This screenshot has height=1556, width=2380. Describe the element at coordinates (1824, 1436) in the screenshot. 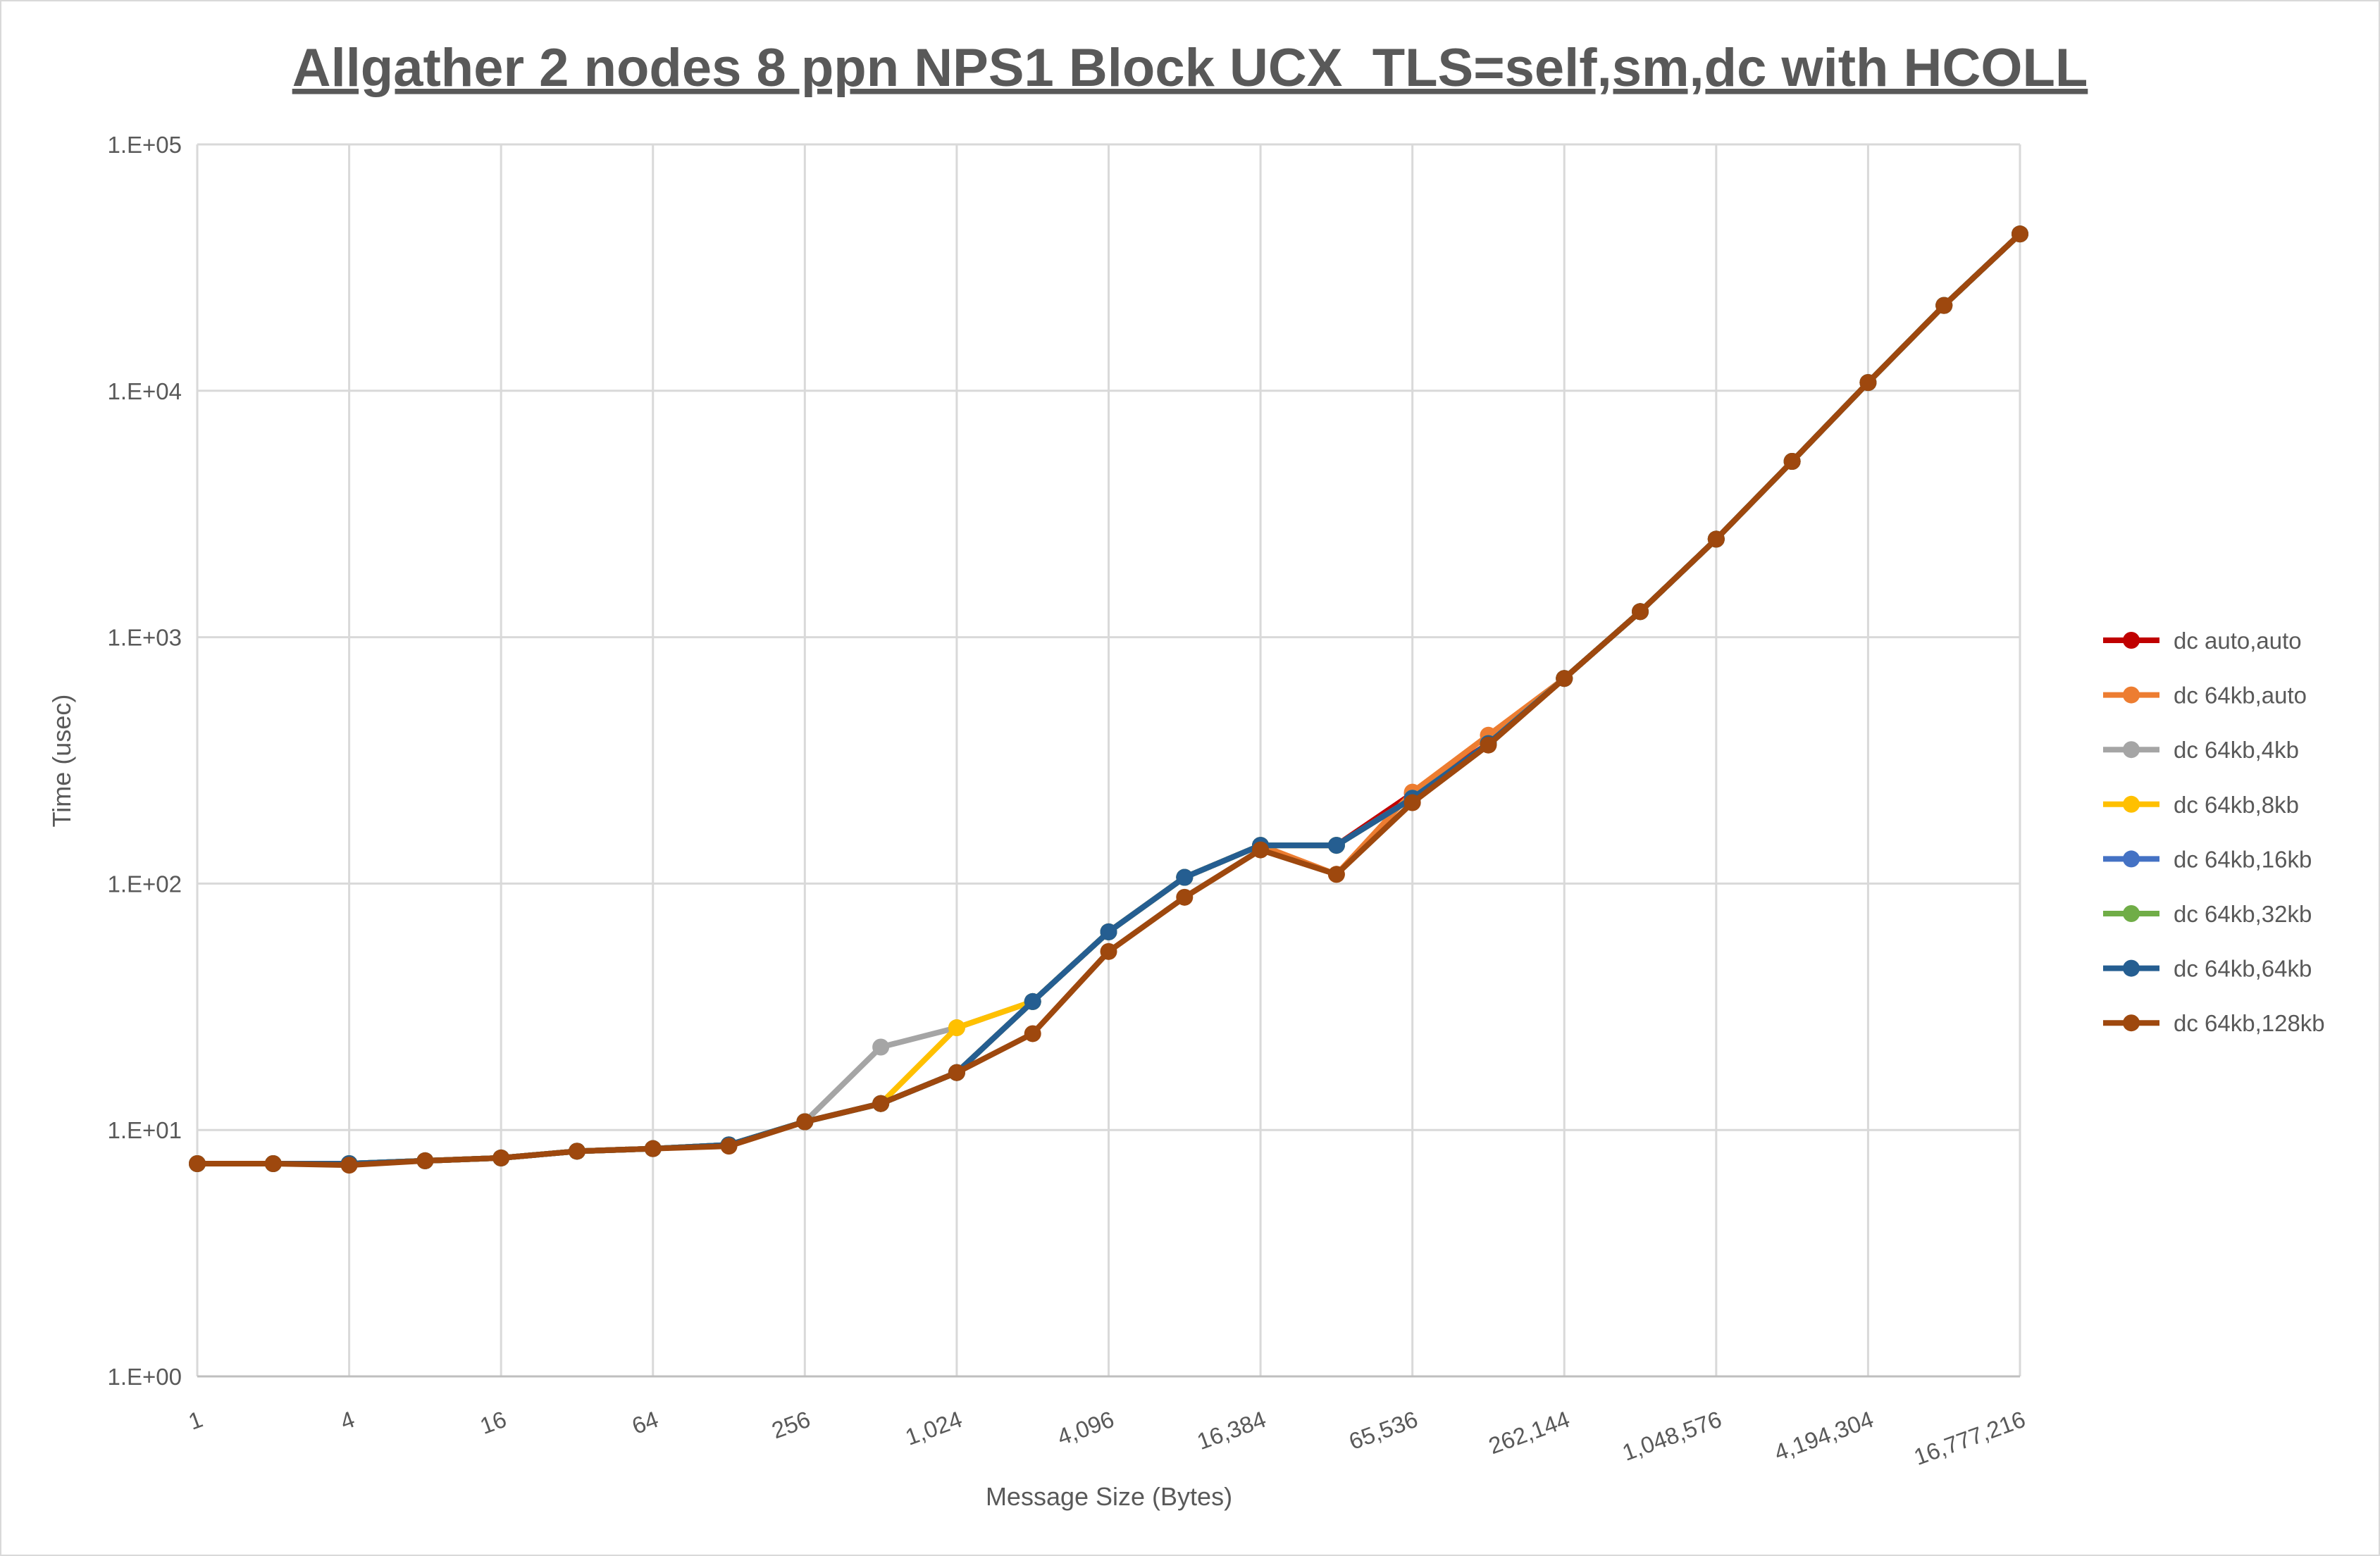

I see `x-tick-label: 4,194,304` at that location.